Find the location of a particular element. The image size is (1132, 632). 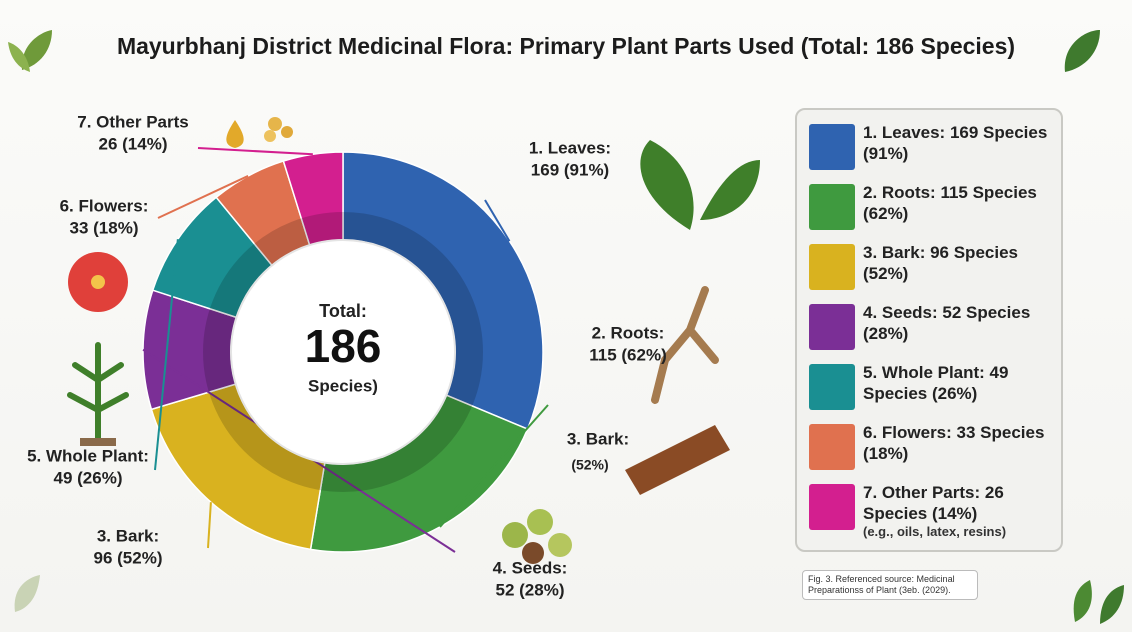

annotation-value-label: (52%) is located at coordinates (589, 465).